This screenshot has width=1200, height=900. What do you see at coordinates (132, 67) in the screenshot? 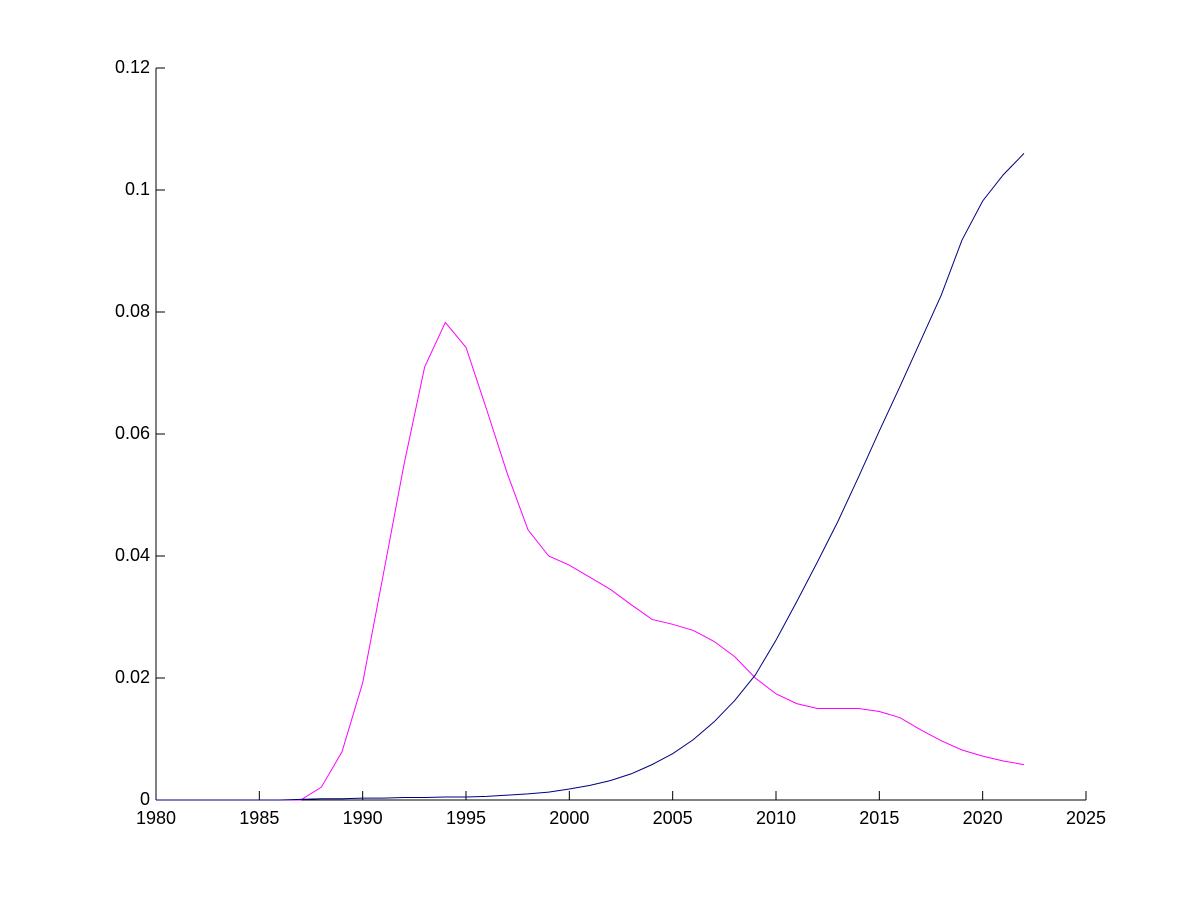
I see `y-tick-label: 0.12` at bounding box center [132, 67].